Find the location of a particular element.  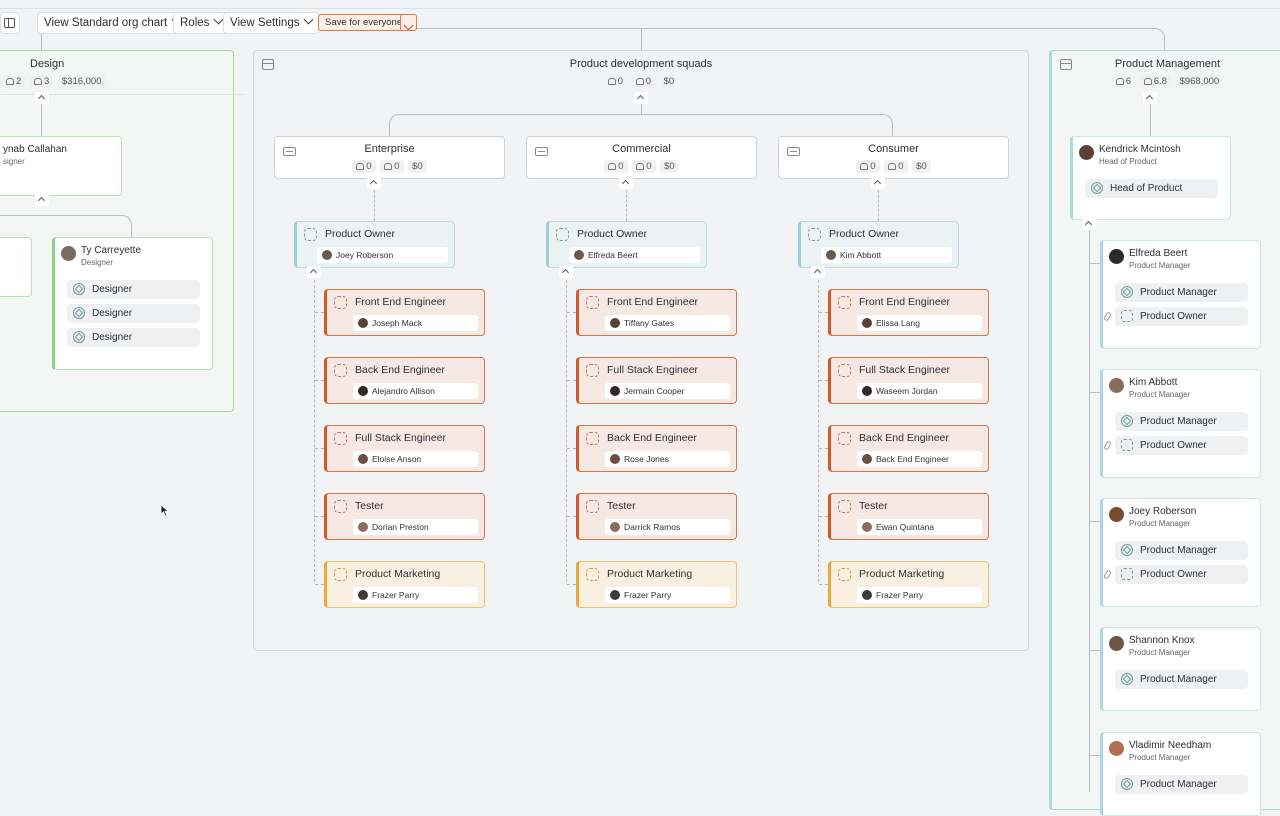

team-stats: 0 0 $0 is located at coordinates (389, 166).